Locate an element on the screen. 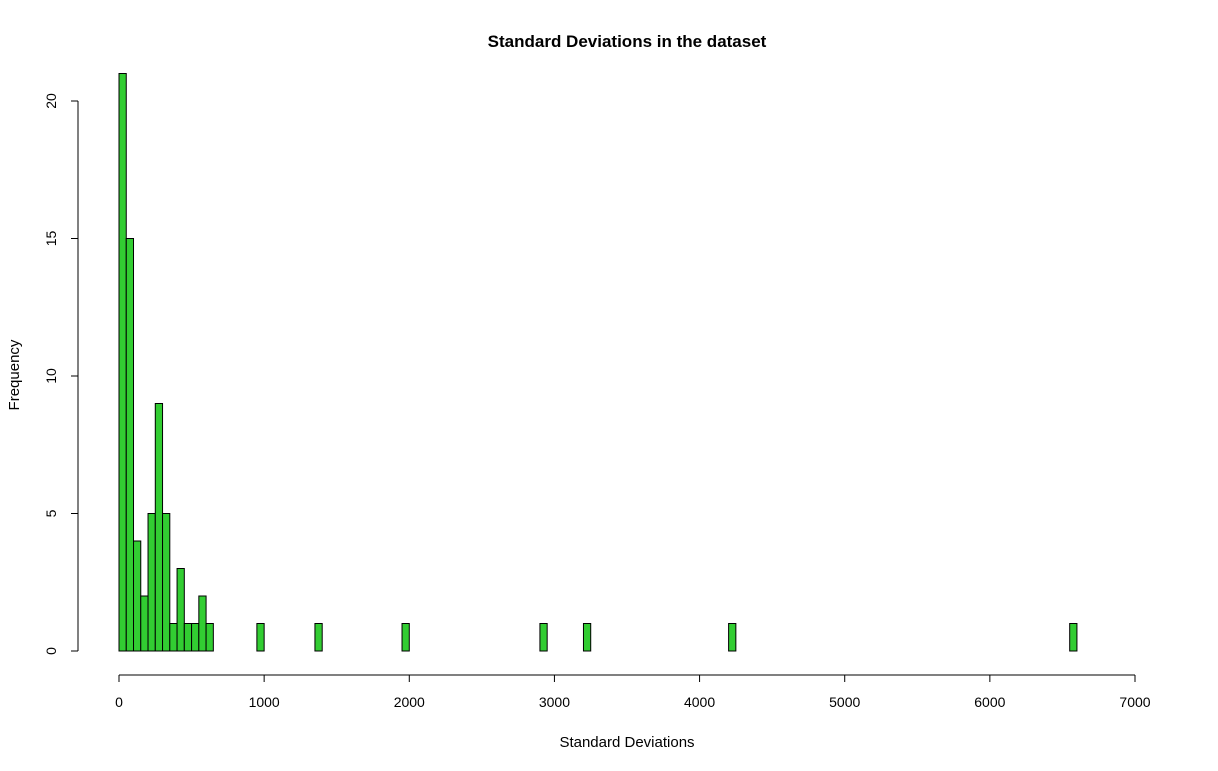  x-axis: 0 1000 2000 3000 4000 5000 6000 7000 is located at coordinates (633, 692).